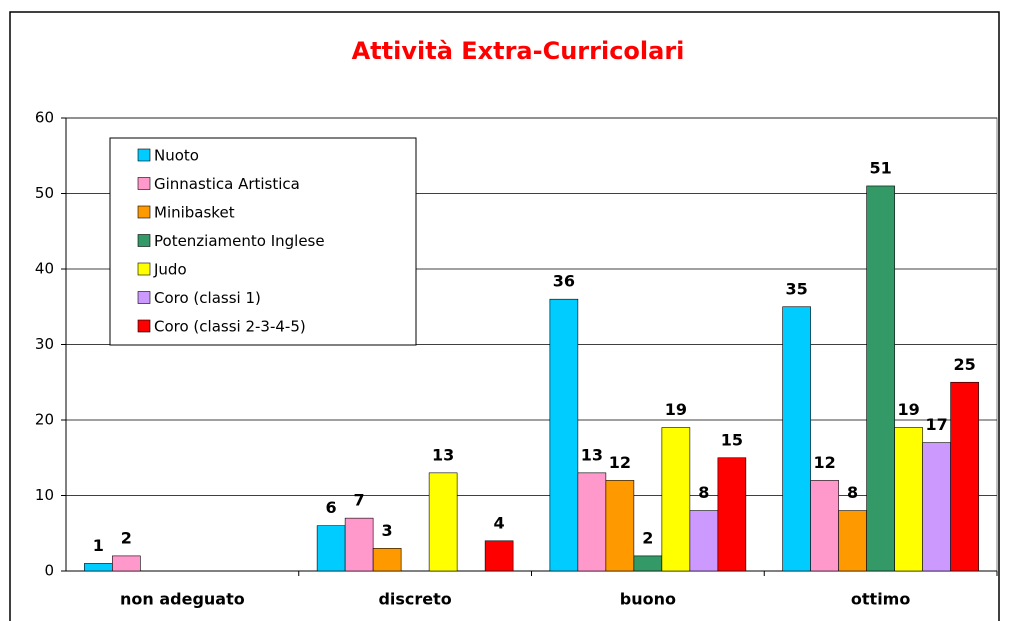 This screenshot has width=1009, height=621. I want to click on data-label: 25, so click(964, 364).